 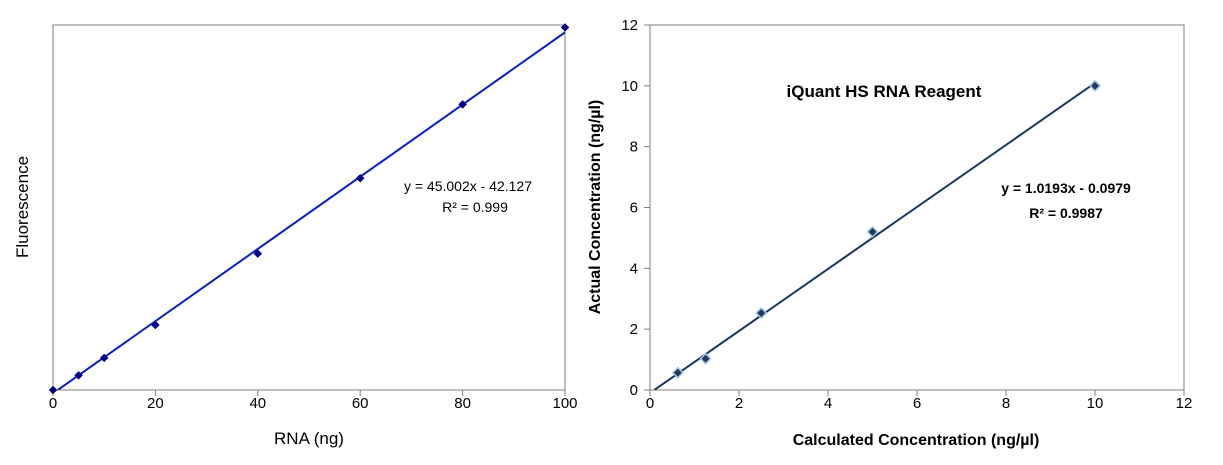 What do you see at coordinates (634, 329) in the screenshot?
I see `y-tick-label: 2` at bounding box center [634, 329].